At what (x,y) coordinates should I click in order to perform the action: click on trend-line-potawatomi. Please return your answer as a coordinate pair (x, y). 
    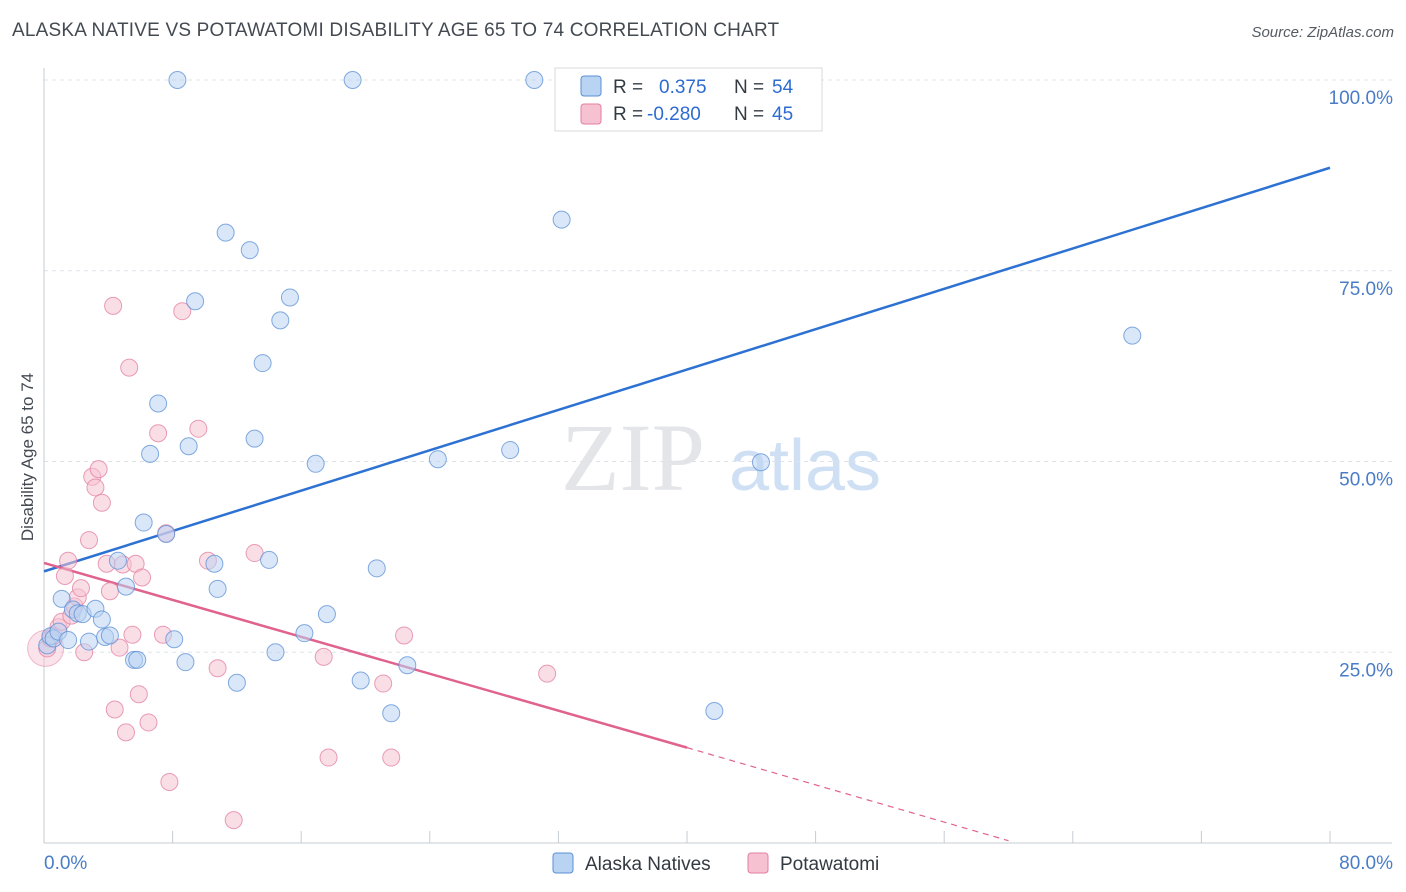
    Looking at the image, I should click on (365, 655).